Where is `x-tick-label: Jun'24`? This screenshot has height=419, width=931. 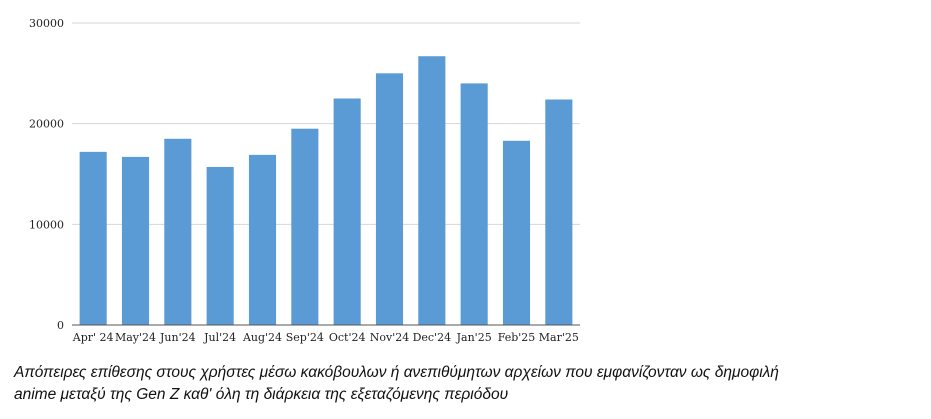
x-tick-label: Jun'24 is located at coordinates (177, 337).